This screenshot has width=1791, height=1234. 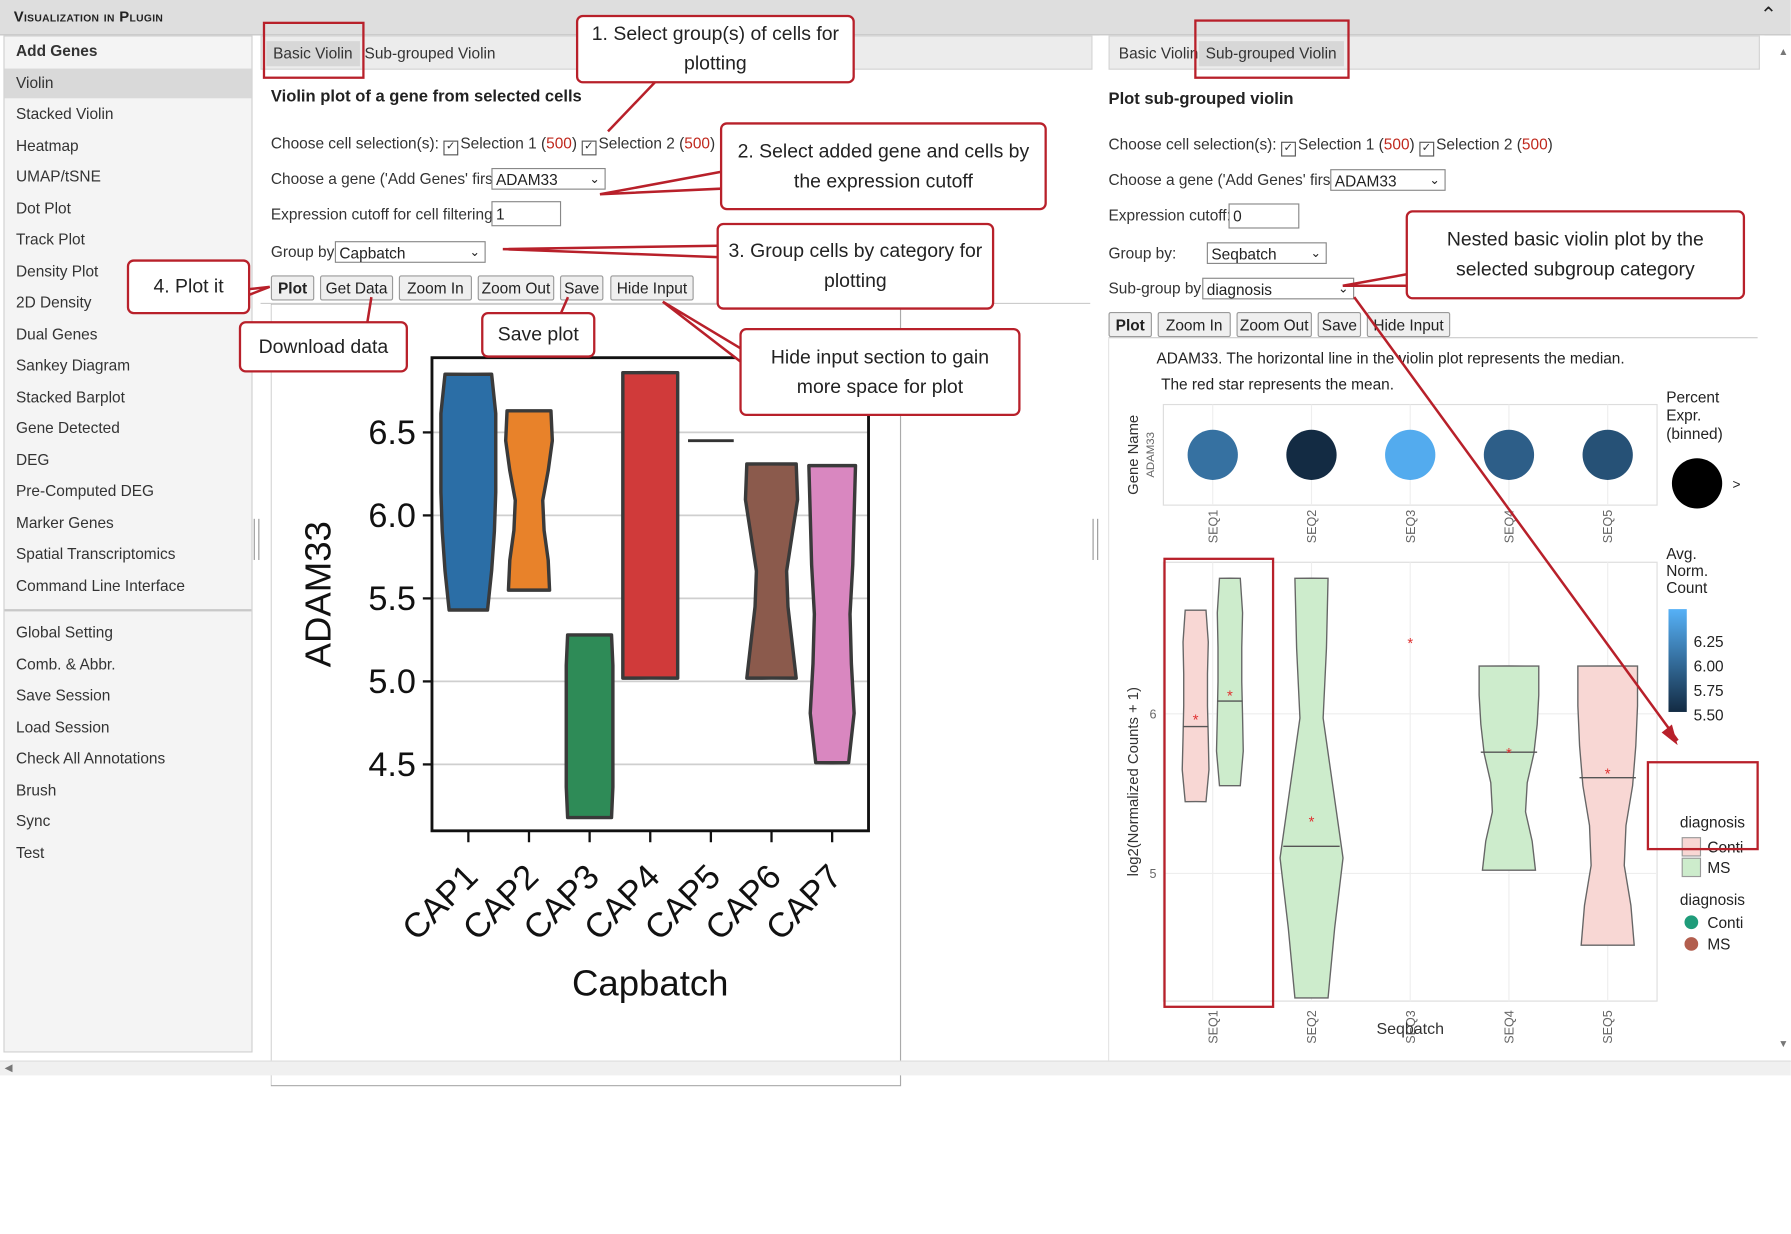 I want to click on sidebar-item: UMAP/tSNE, so click(x=58, y=176).